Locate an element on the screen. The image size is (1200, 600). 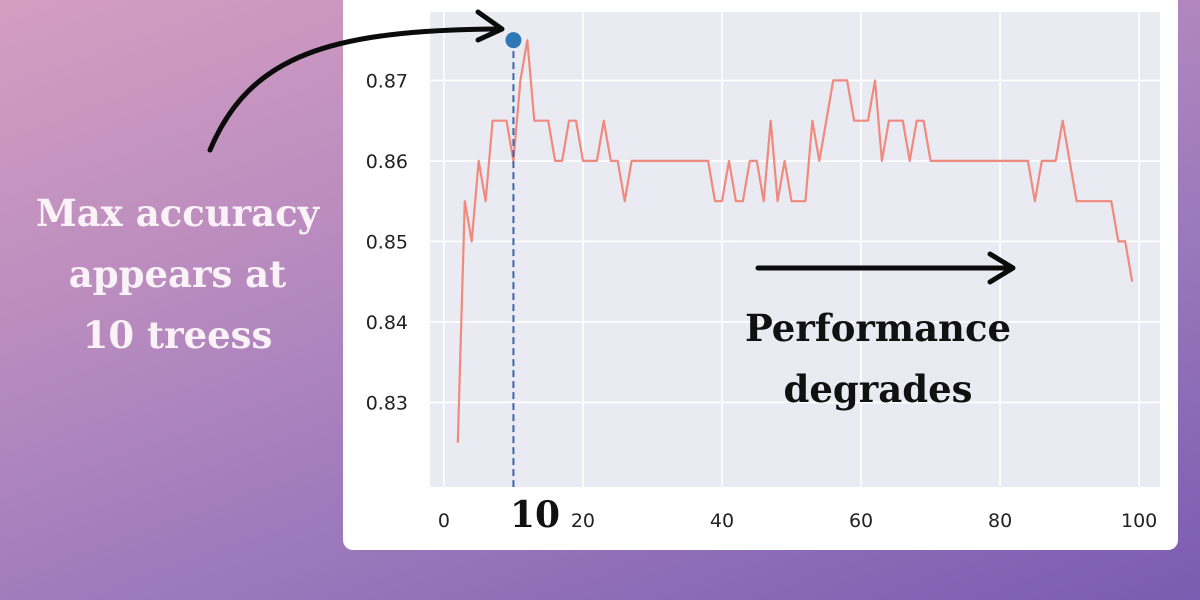
x-tick-label: 60 is located at coordinates (861, 521).